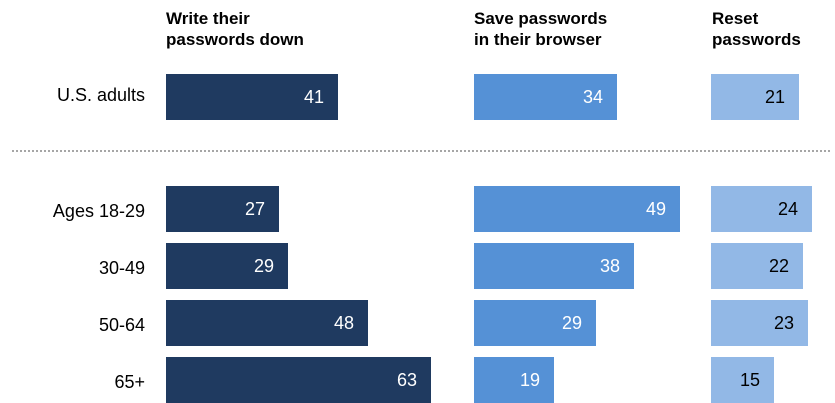  What do you see at coordinates (421, 151) in the screenshot?
I see `group-separator` at bounding box center [421, 151].